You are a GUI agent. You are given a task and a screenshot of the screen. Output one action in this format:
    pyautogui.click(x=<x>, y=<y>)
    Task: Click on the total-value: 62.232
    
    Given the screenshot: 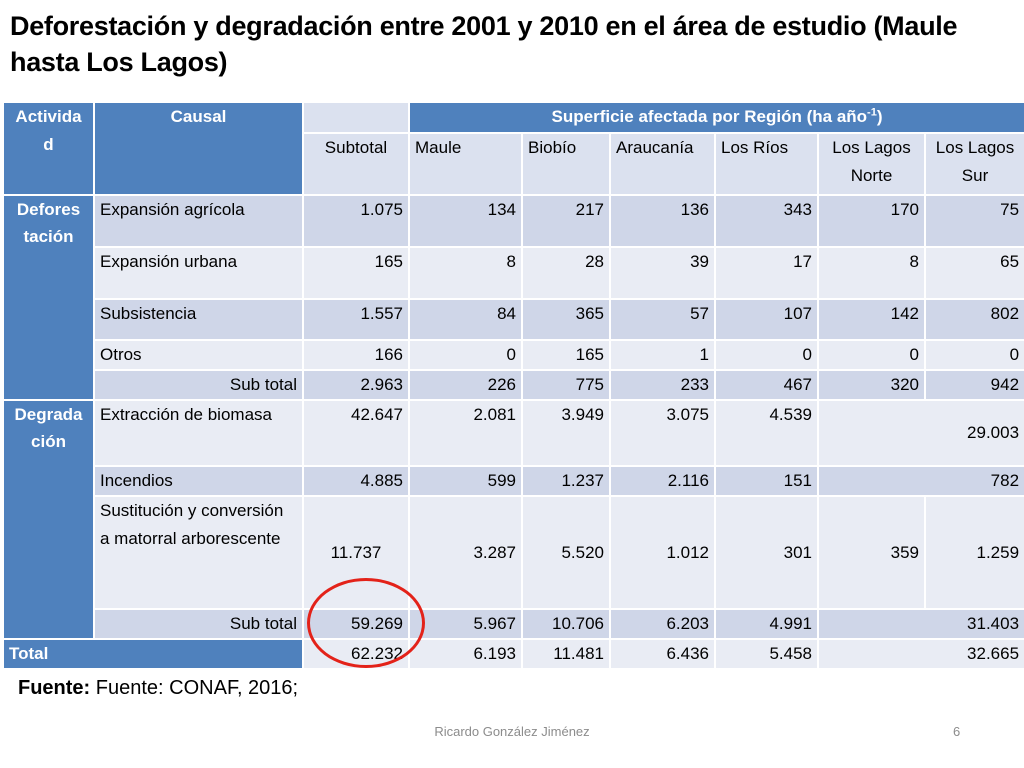 What is the action you would take?
    pyautogui.click(x=356, y=654)
    